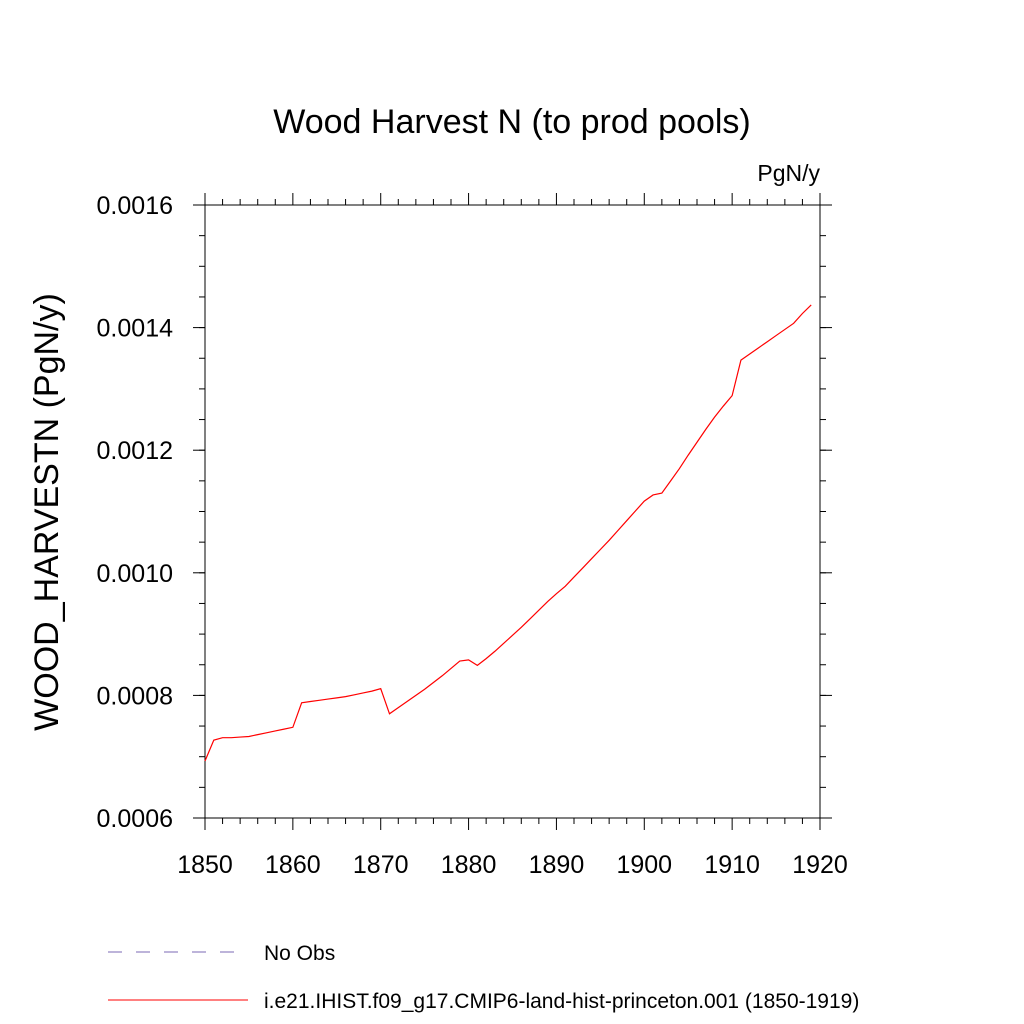  Describe the element at coordinates (135, 574) in the screenshot. I see `y-tick-label: 0.0010` at that location.